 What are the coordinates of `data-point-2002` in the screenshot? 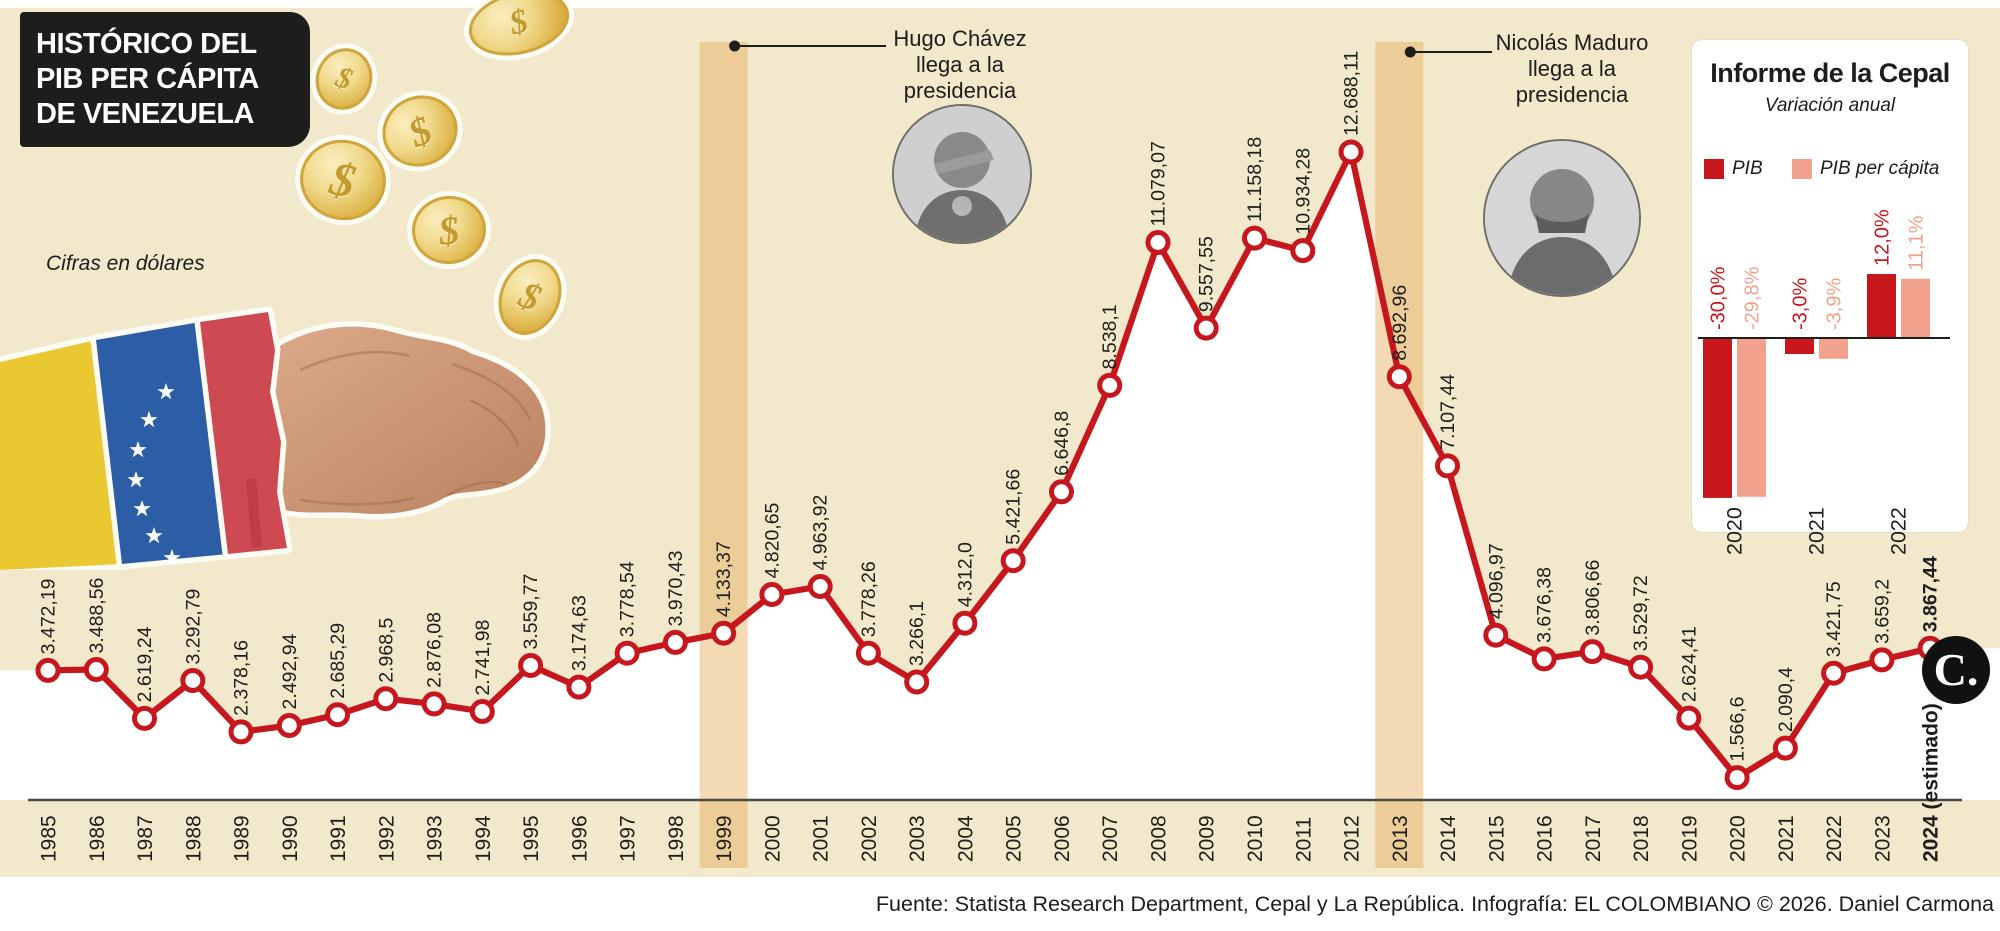 It's located at (868, 653).